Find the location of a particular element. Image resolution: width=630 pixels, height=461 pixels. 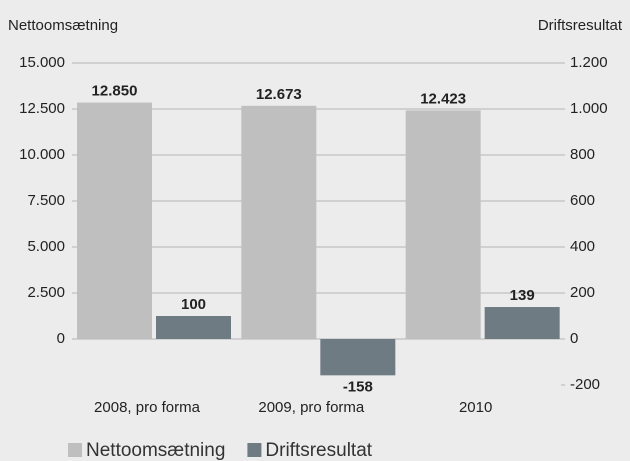

y-tick-label: 2.500 is located at coordinates (46, 292).